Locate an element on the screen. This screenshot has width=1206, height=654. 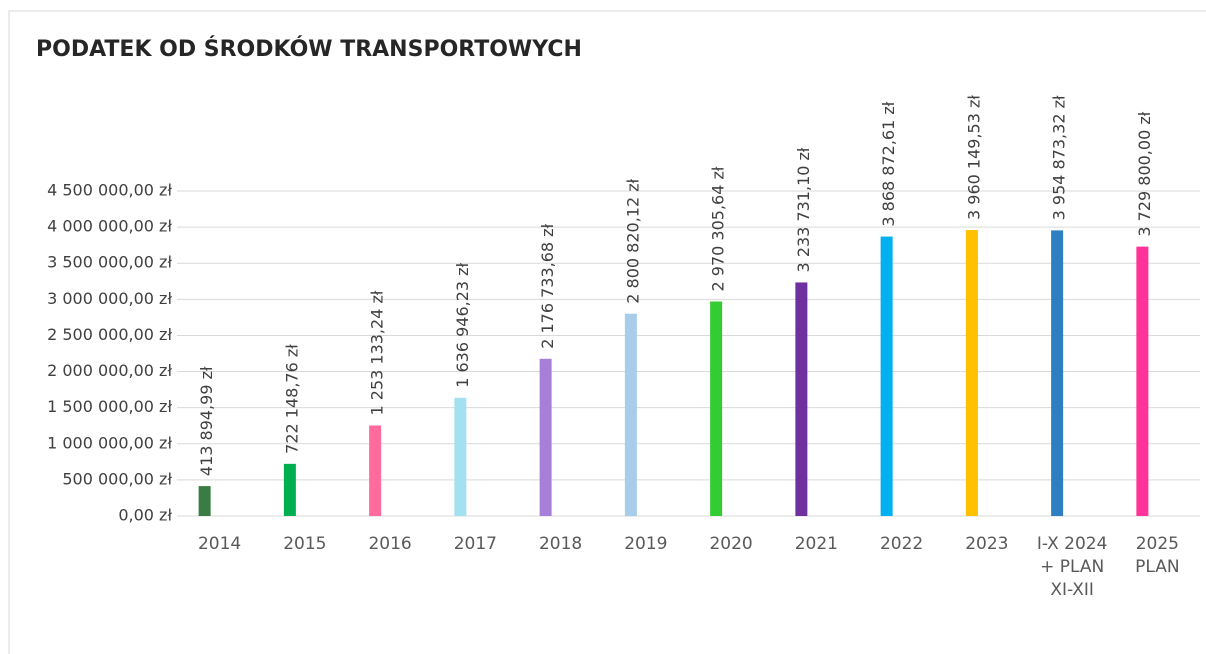
y-tick-label: 2 000 000,00 zł is located at coordinates (109, 370).